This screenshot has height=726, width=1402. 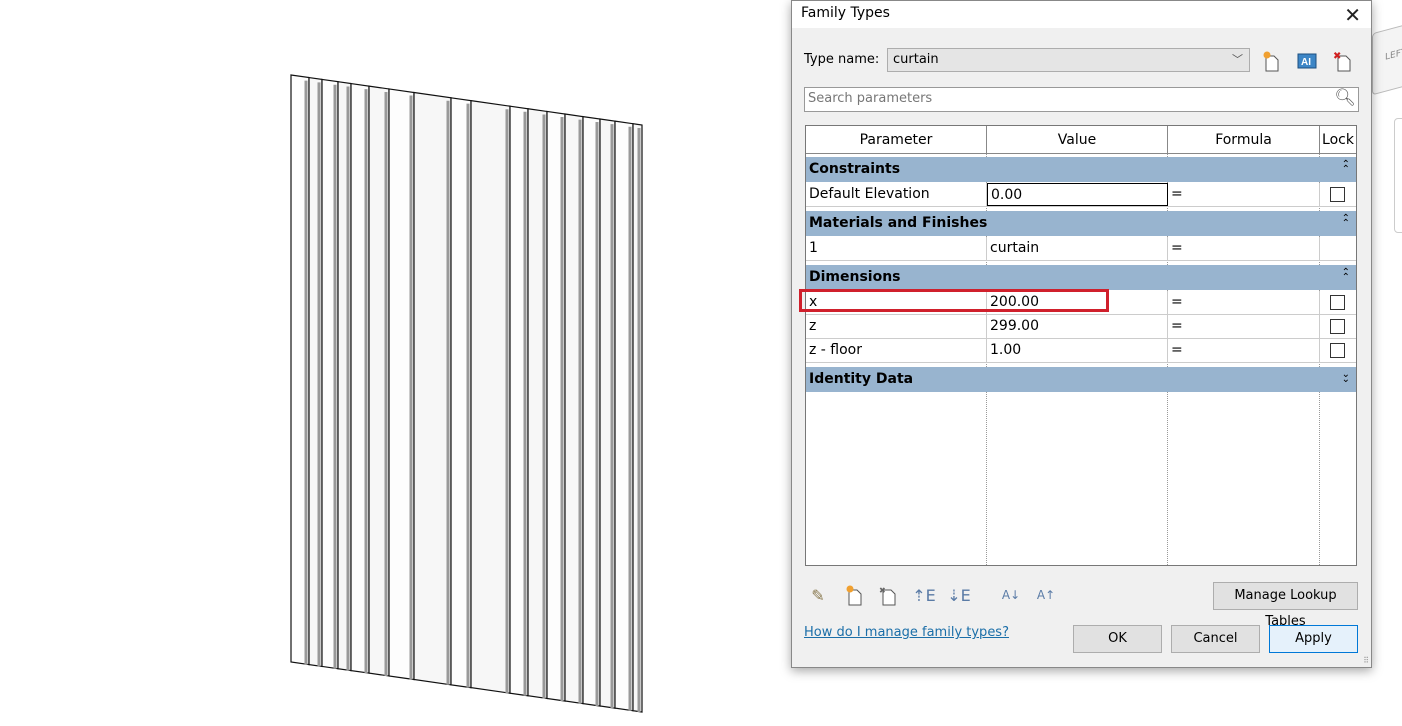 I want to click on header-parameter: Parameter, so click(x=896, y=140).